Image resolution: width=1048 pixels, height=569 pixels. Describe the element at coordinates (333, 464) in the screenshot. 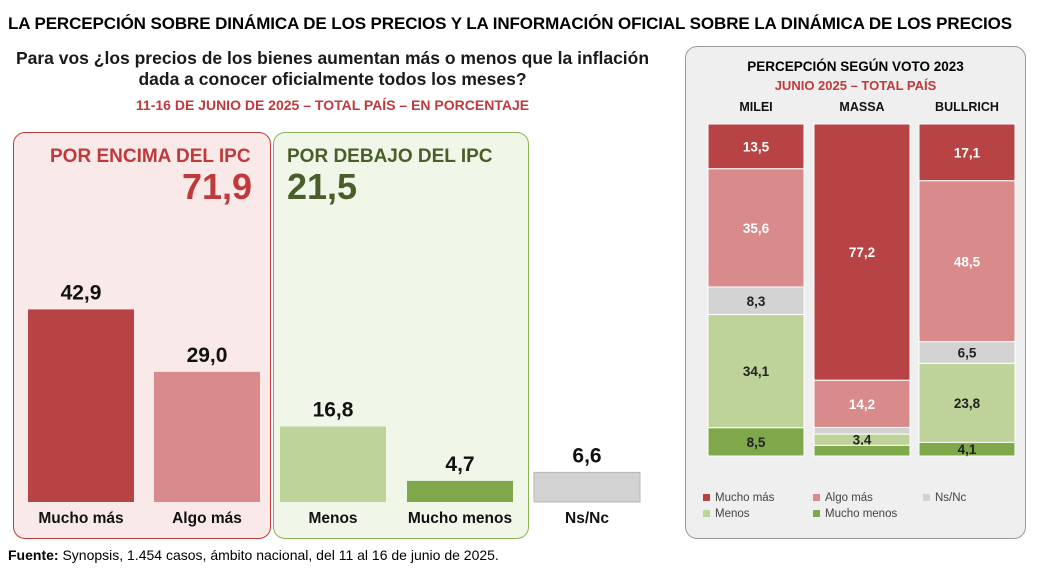

I see `bar-menos` at that location.